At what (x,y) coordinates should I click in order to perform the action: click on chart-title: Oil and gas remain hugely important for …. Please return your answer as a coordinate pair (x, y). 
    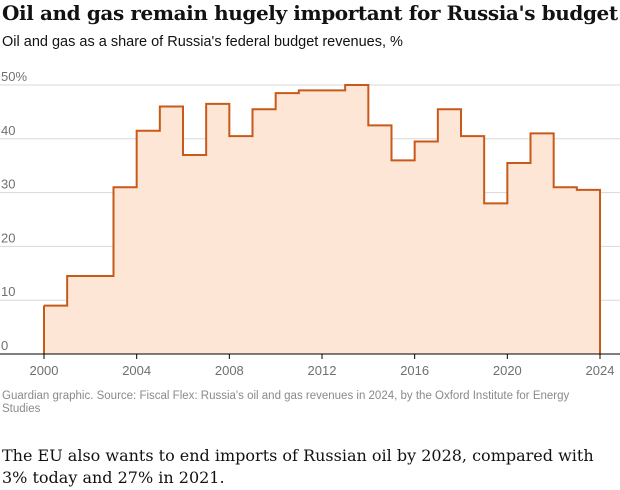
    Looking at the image, I should click on (310, 13).